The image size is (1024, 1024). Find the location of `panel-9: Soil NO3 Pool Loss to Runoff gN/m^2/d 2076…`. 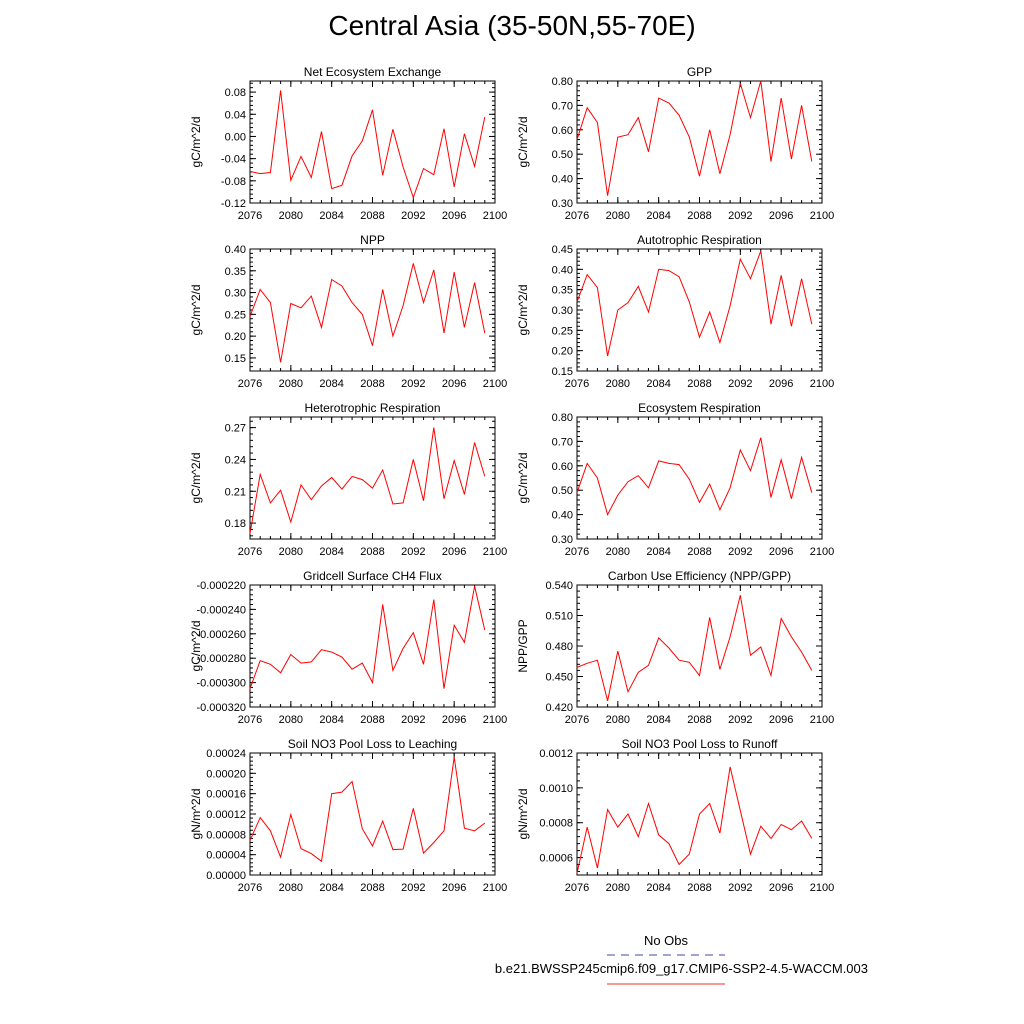

panel-9: Soil NO3 Pool Loss to Runoff gN/m^2/d 2076… is located at coordinates (675, 815).